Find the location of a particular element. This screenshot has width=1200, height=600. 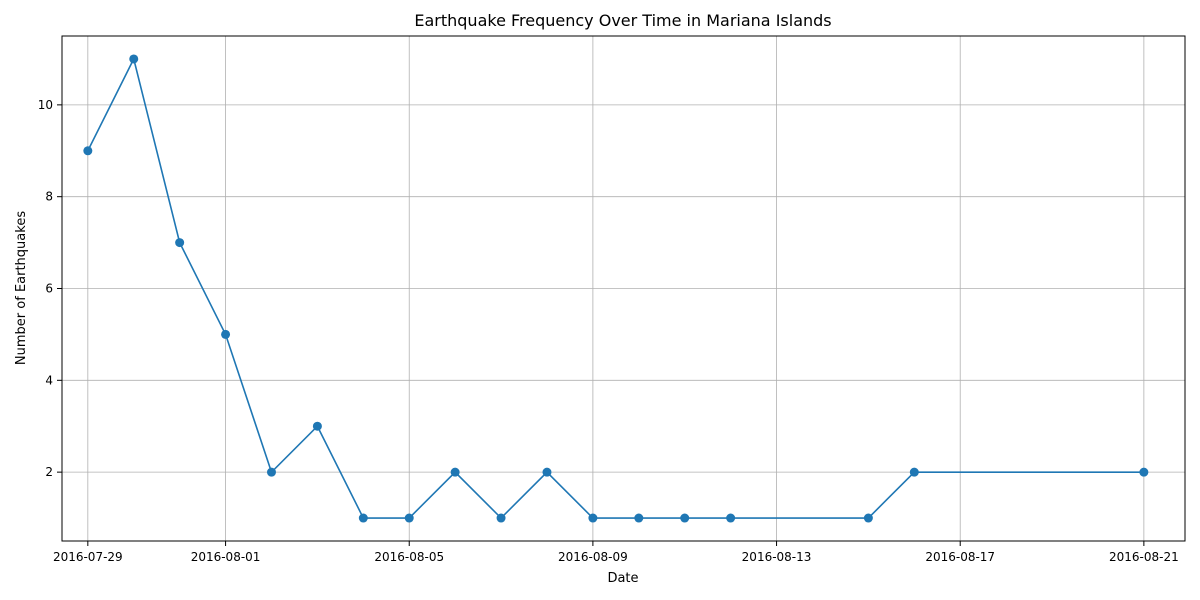

y-tick-label: 8 is located at coordinates (49, 197).